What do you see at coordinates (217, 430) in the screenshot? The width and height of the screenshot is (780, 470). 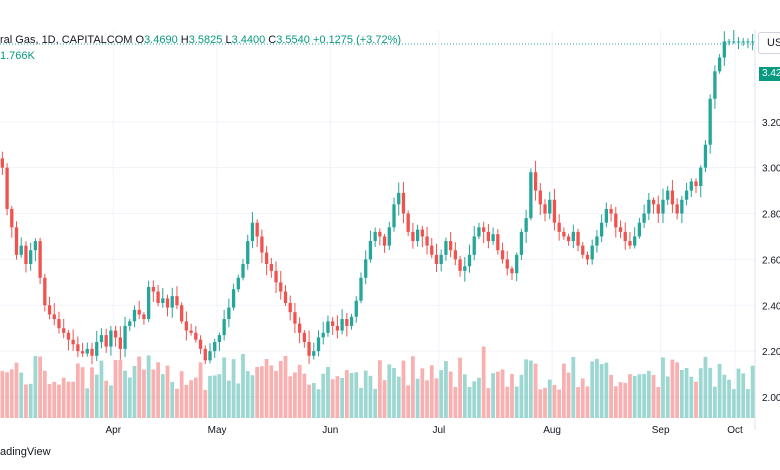 I see `x-tick-label: May` at bounding box center [217, 430].